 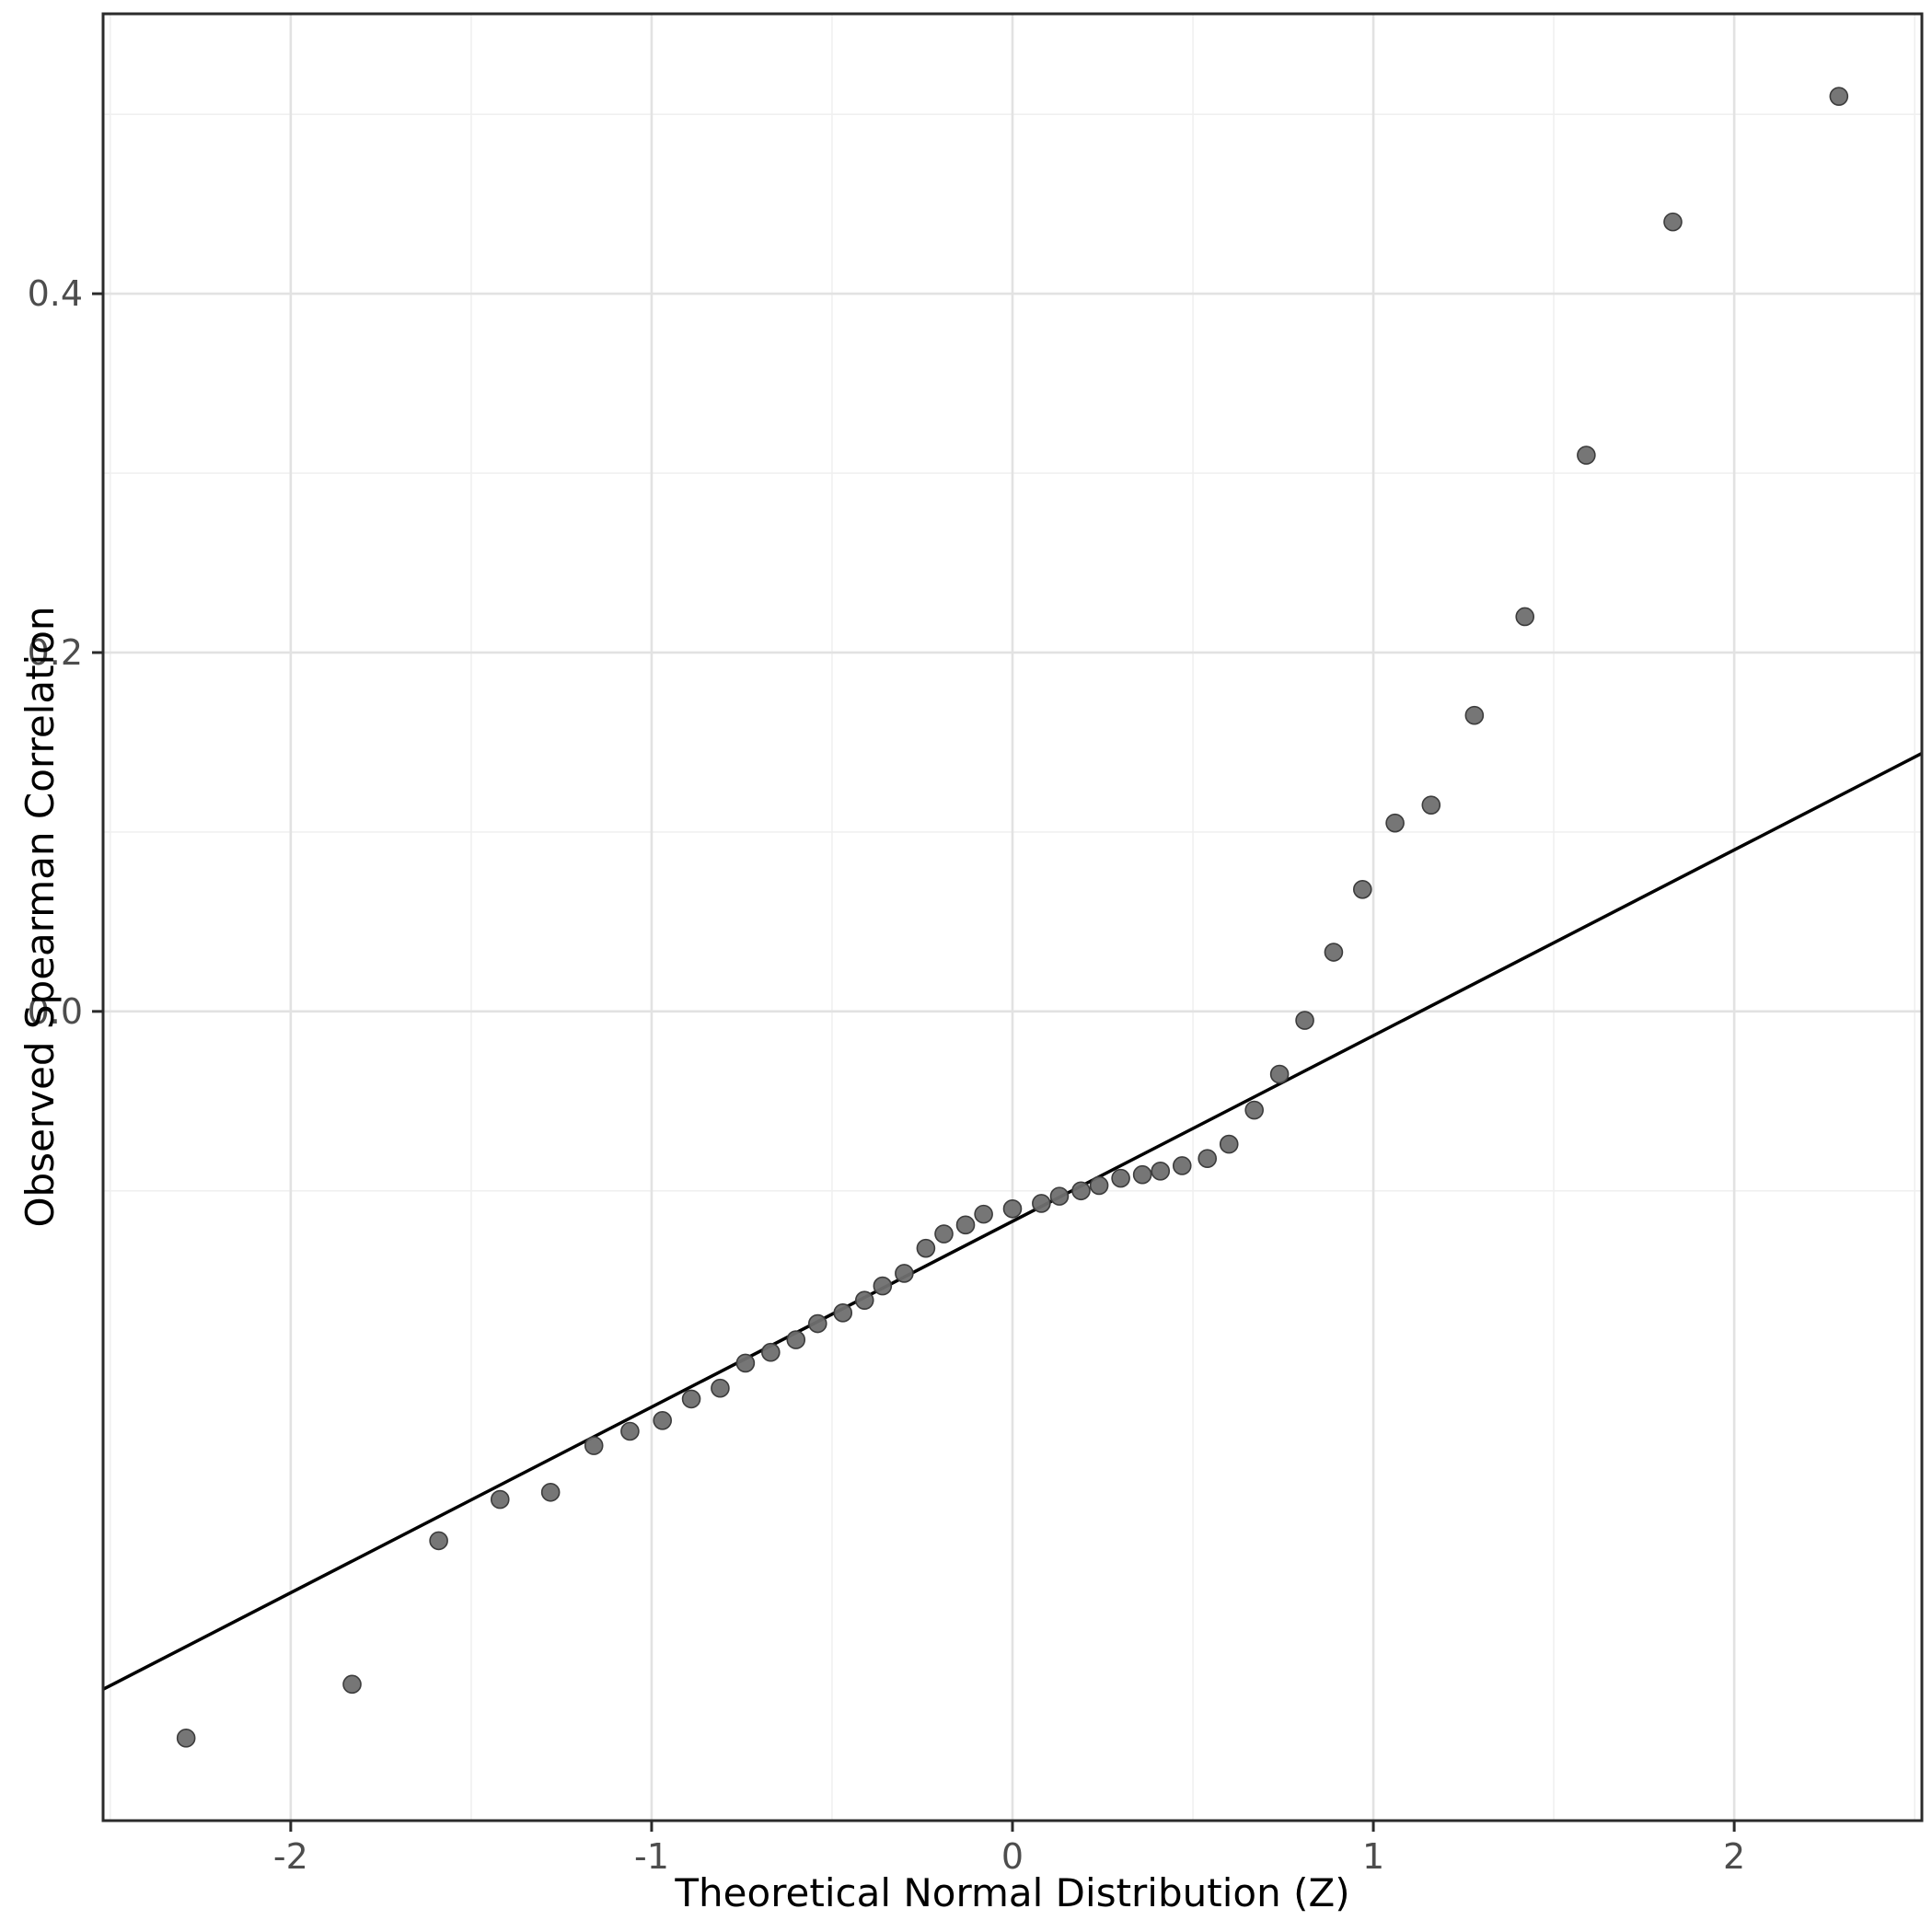 What do you see at coordinates (1012, 1857) in the screenshot?
I see `x-tick-label: 0` at bounding box center [1012, 1857].